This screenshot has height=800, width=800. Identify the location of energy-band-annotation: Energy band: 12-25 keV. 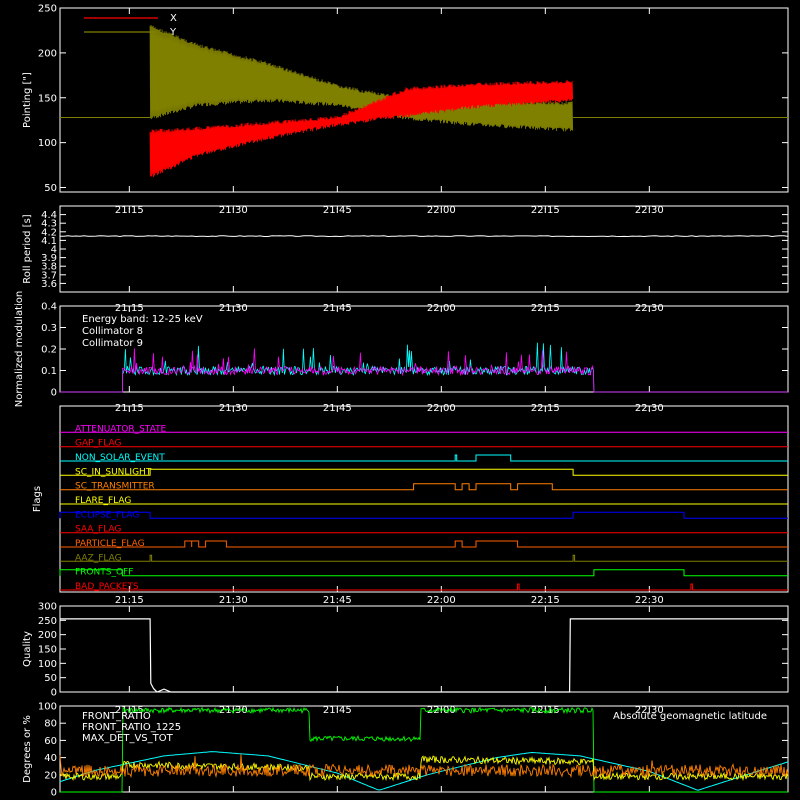
(142, 319).